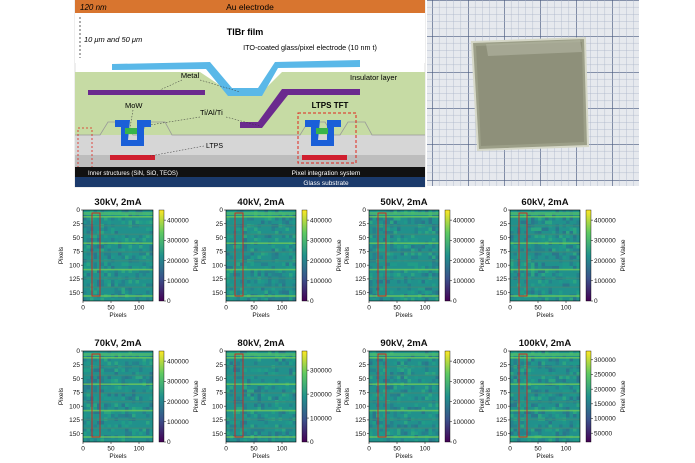  Describe the element at coordinates (77, 393) in the screenshot. I see `y-tick-label: 75` at that location.